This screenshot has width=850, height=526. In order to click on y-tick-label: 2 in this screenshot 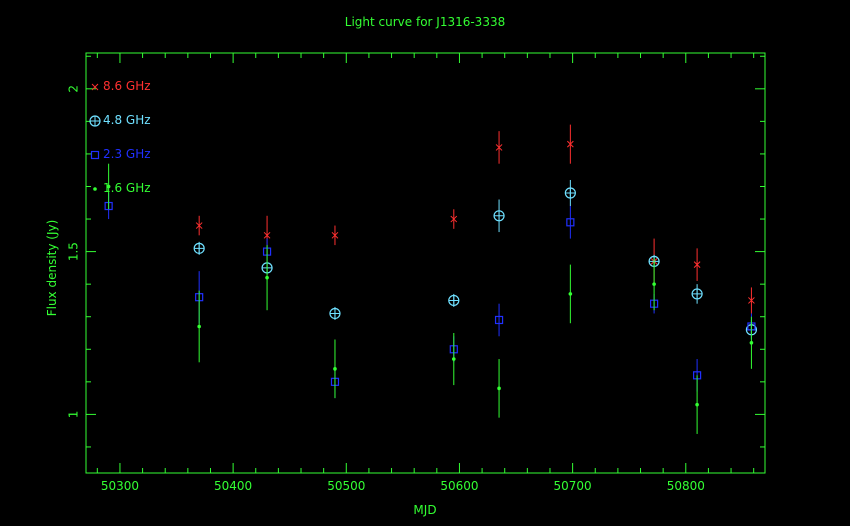, I will do `click(74, 89)`.